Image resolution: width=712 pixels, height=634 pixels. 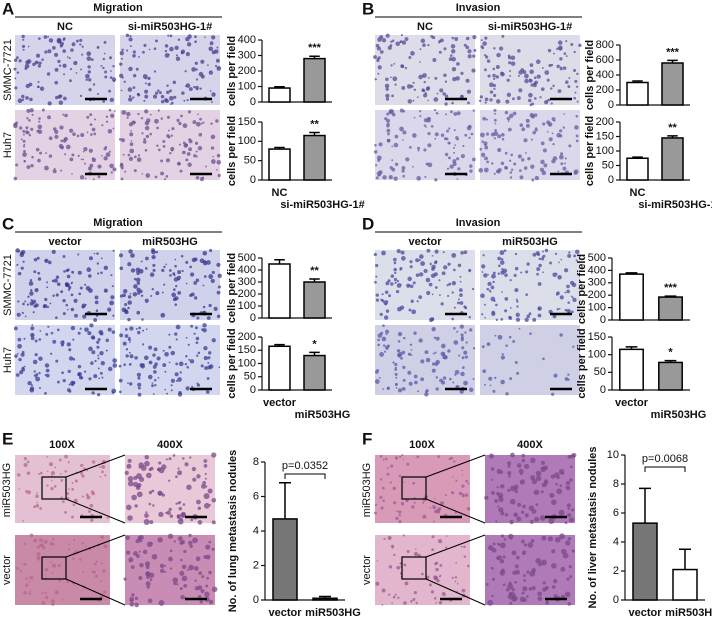 I want to click on micrograph-bg, so click(x=65, y=70).